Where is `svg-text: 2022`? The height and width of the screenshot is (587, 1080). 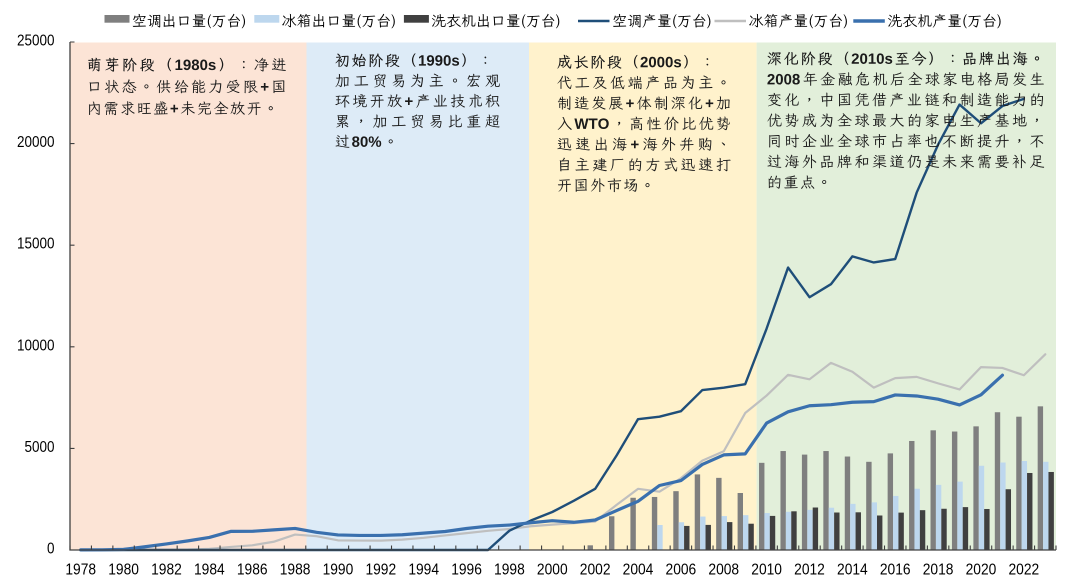
svg-text: 2022 is located at coordinates (1024, 570).